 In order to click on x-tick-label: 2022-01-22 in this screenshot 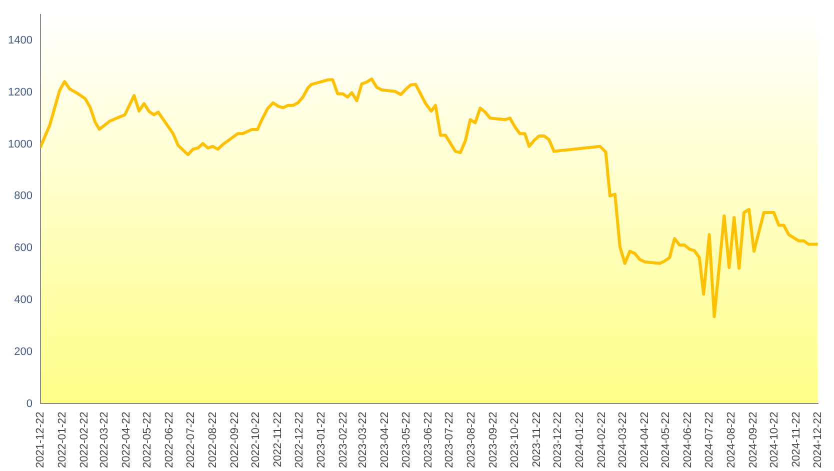, I will do `click(62, 440)`.